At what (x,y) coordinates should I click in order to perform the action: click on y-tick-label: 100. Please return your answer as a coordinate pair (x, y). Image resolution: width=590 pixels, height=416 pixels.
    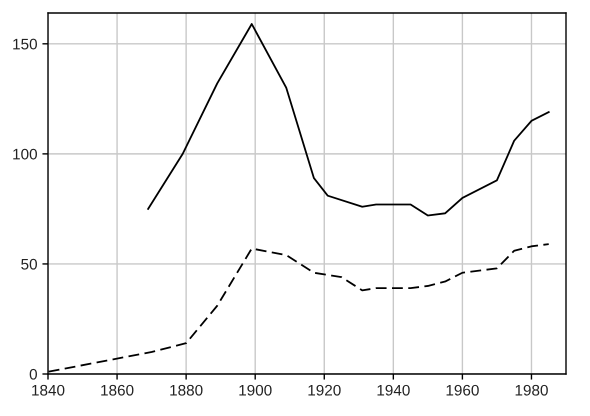
    Looking at the image, I should click on (25, 154).